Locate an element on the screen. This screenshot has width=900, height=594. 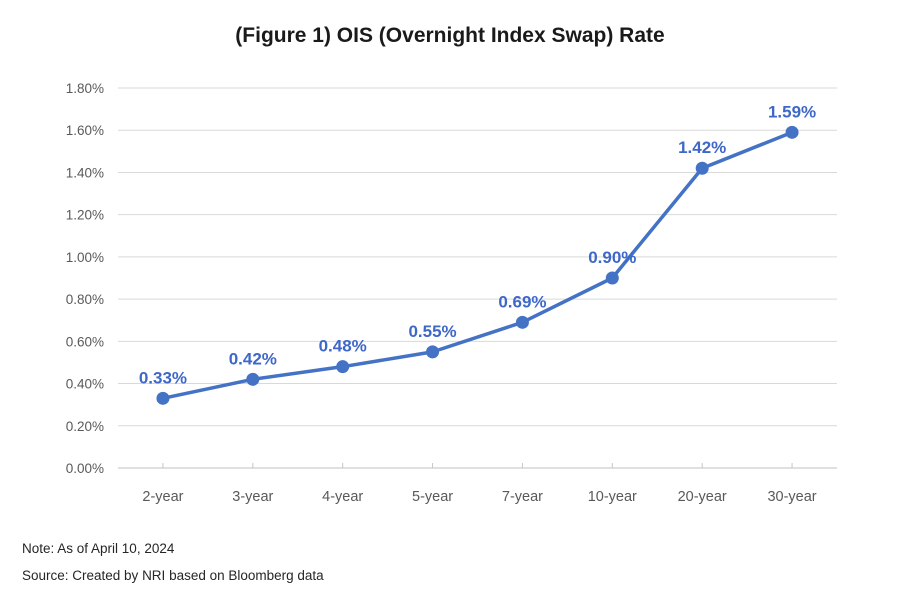
data-label: 0.90% is located at coordinates (612, 257).